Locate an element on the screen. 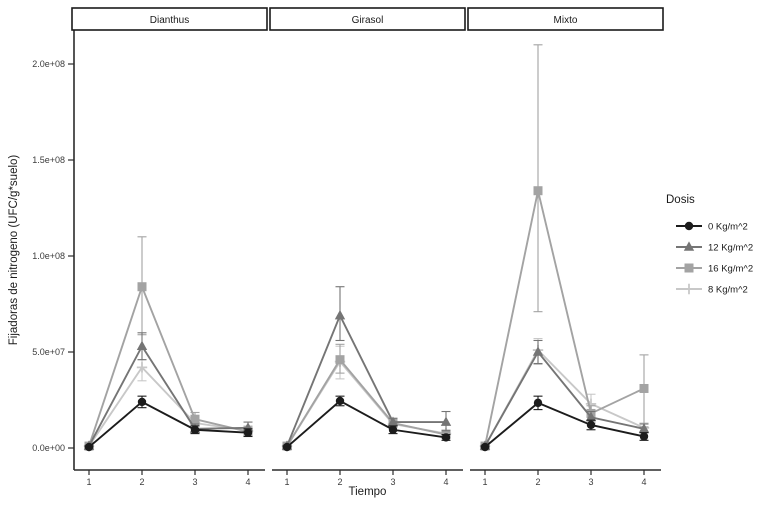  facet-strip-label: Mixto is located at coordinates (566, 20).